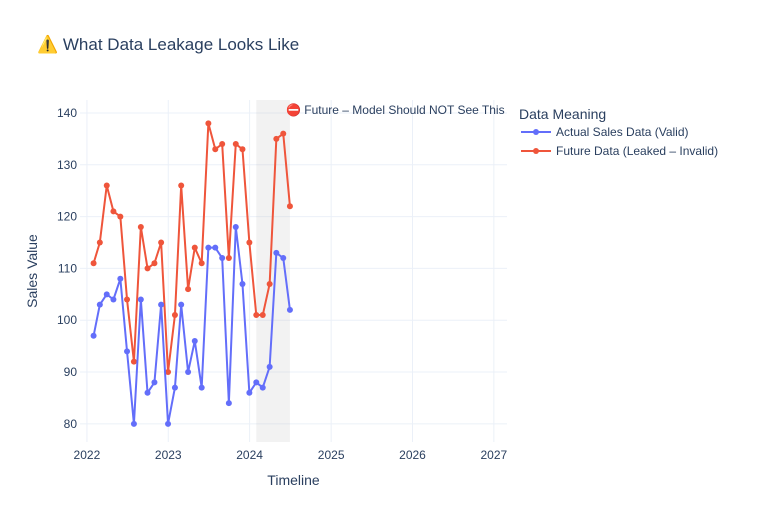  Describe the element at coordinates (67, 165) in the screenshot. I see `y-tick-label: 130` at that location.